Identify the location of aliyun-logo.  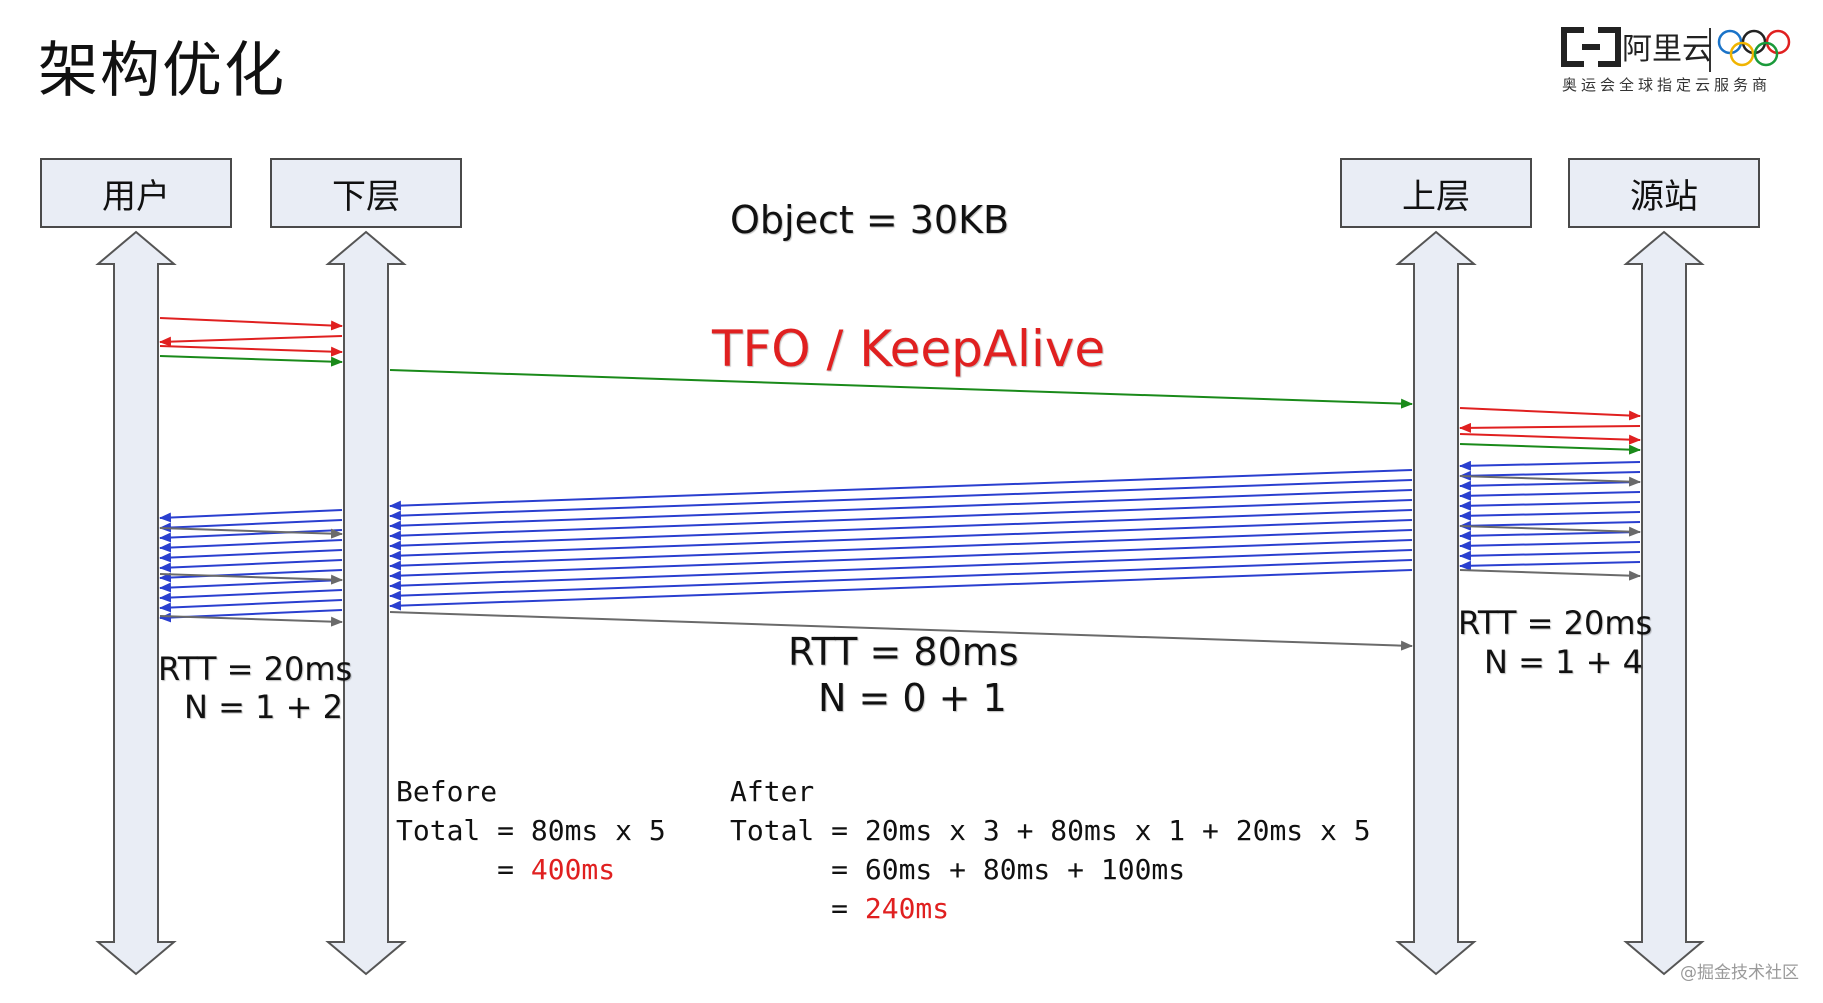
(1676, 49).